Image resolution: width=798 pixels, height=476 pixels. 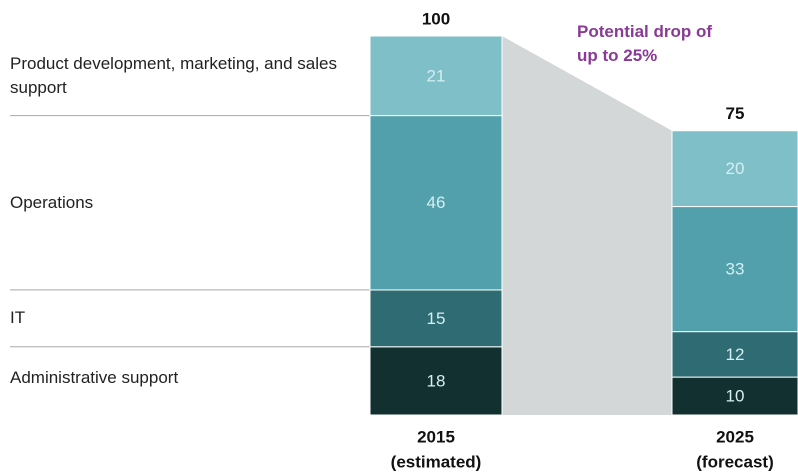 What do you see at coordinates (735, 436) in the screenshot?
I see `x-tick-label: 2025` at bounding box center [735, 436].